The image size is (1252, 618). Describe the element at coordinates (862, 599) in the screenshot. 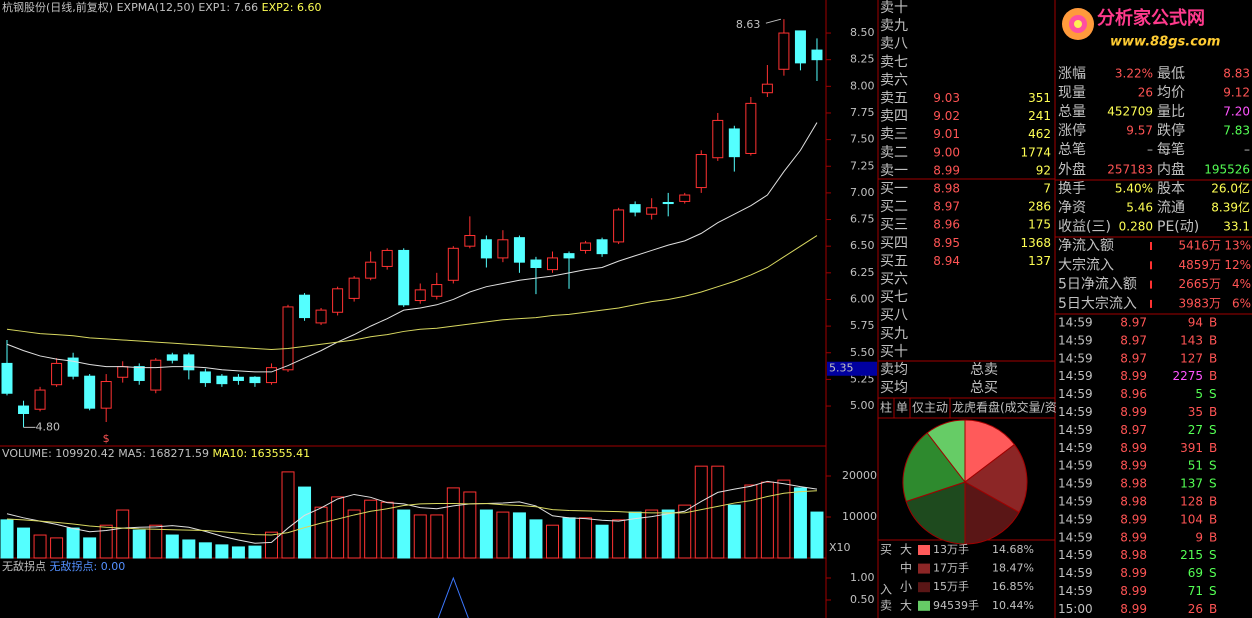

I see `indicator-tick-label: 0.50` at that location.